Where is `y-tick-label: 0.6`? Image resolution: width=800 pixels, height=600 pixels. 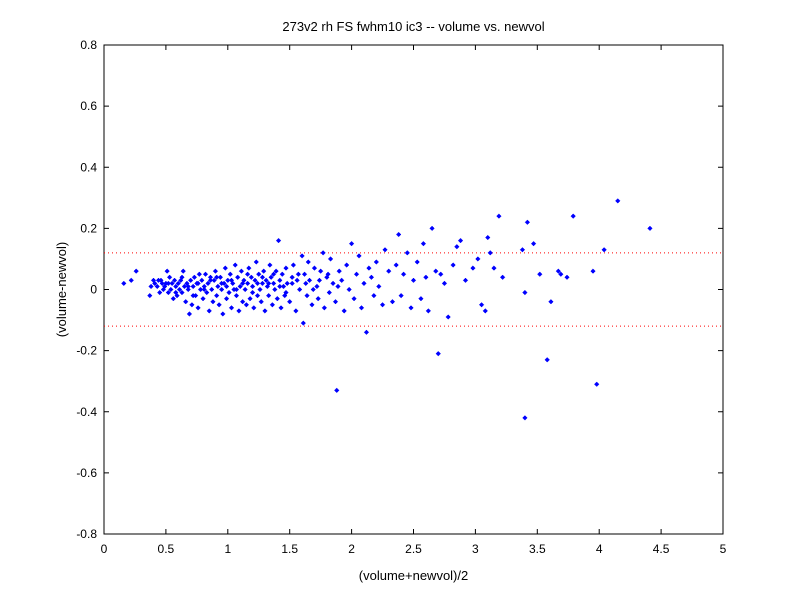
y-tick-label: 0.6 is located at coordinates (88, 106).